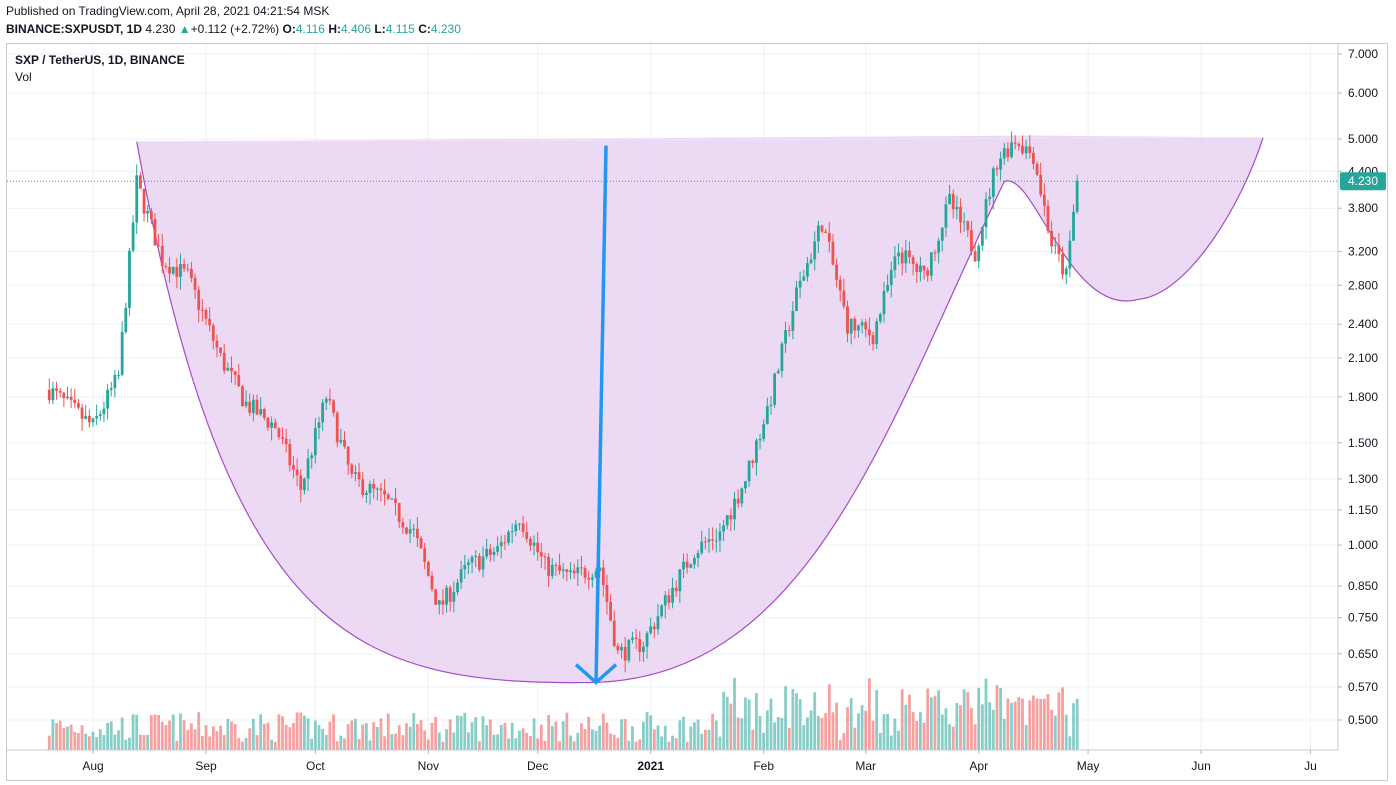 This screenshot has height=785, width=1396. I want to click on time-tick-label: Ju, so click(1310, 766).